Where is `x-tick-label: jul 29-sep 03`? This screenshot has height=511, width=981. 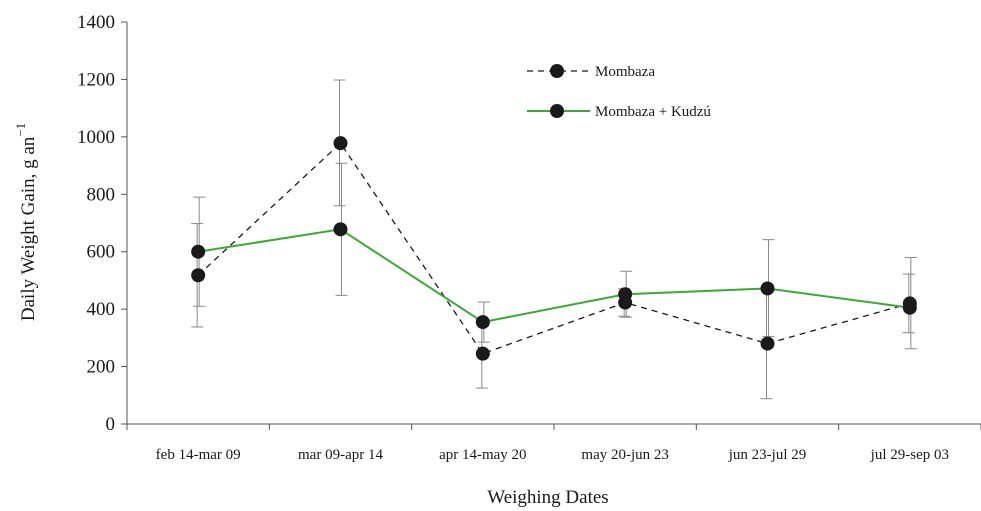 x-tick-label: jul 29-sep 03 is located at coordinates (909, 455).